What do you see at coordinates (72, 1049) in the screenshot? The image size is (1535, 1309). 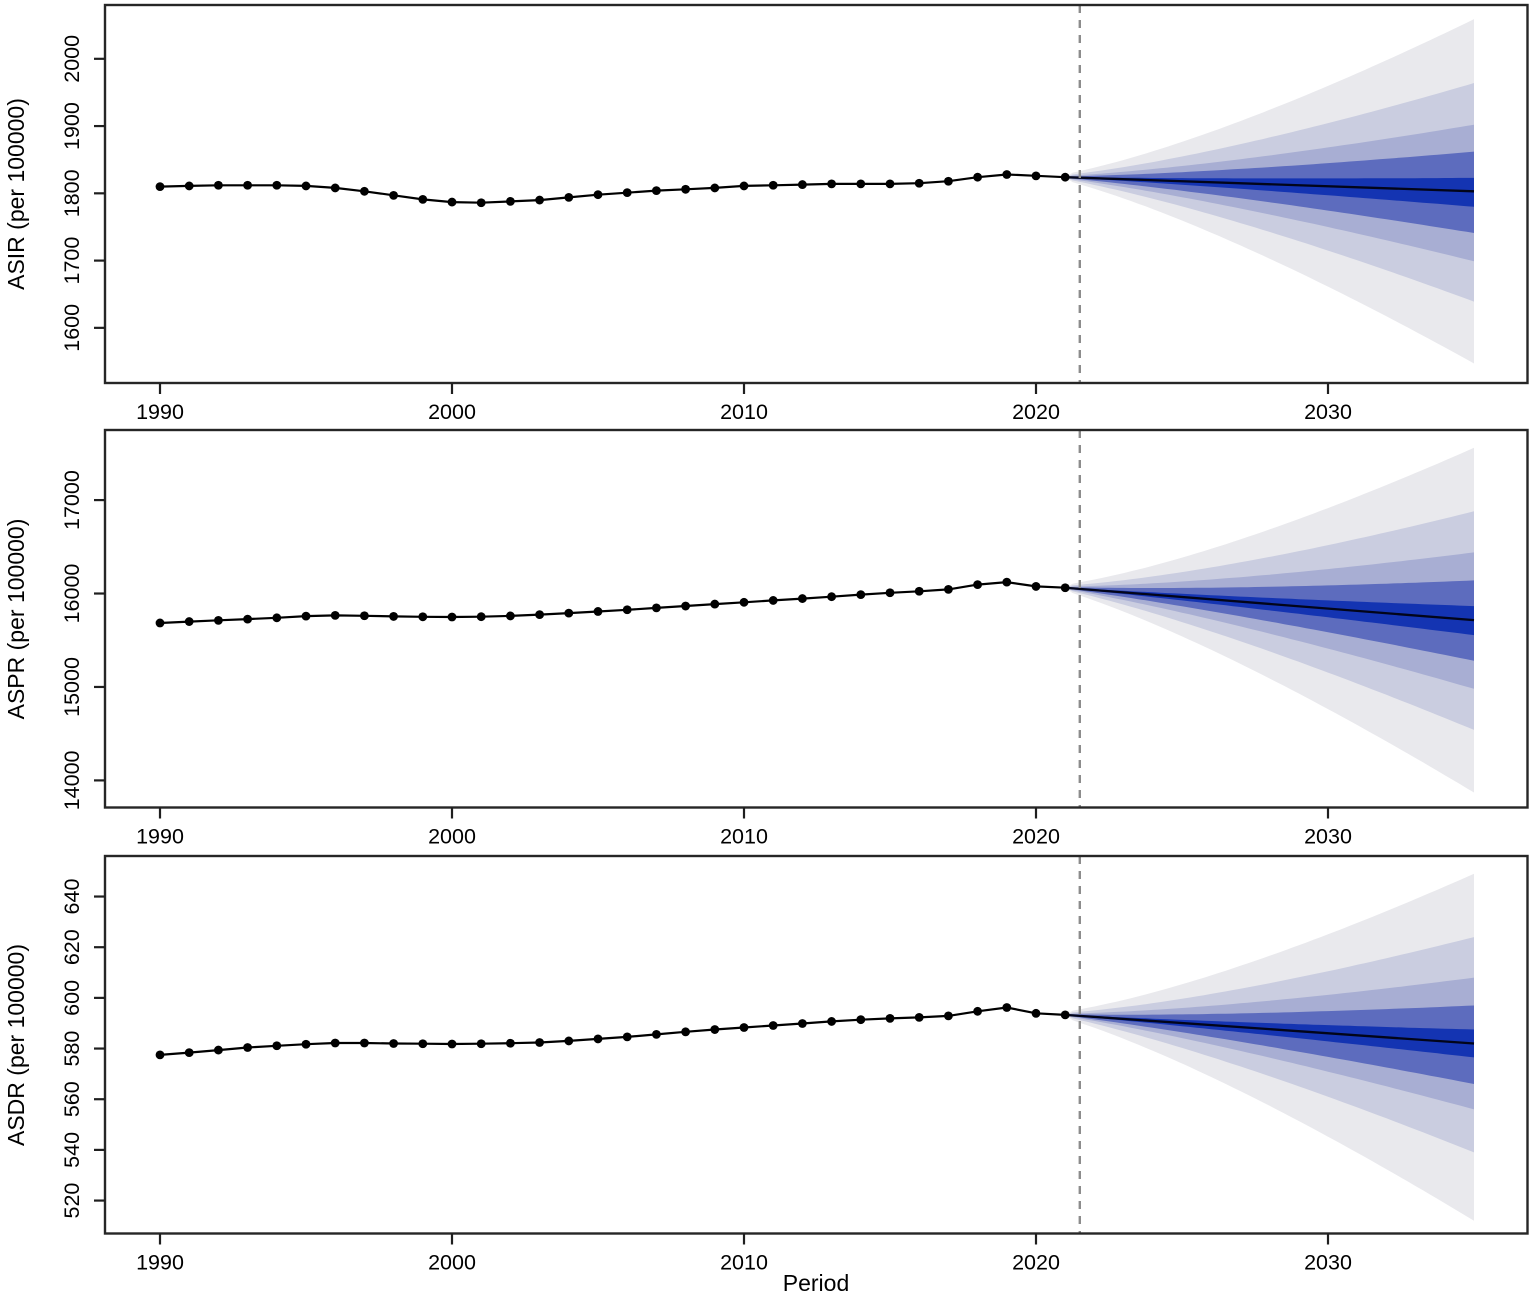 I see `svg-text: 580` at bounding box center [72, 1049].